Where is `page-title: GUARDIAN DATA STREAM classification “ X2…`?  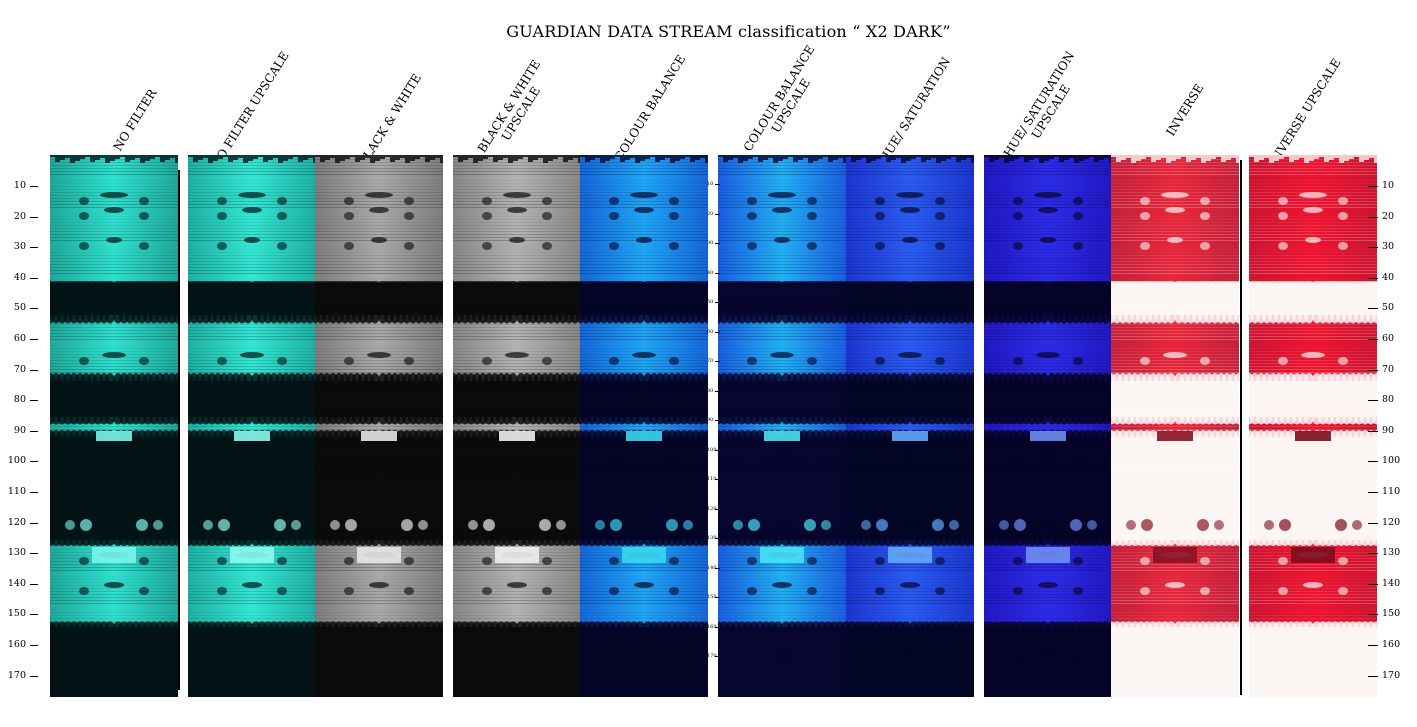 page-title: GUARDIAN DATA STREAM classification “ X2… is located at coordinates (728, 31).